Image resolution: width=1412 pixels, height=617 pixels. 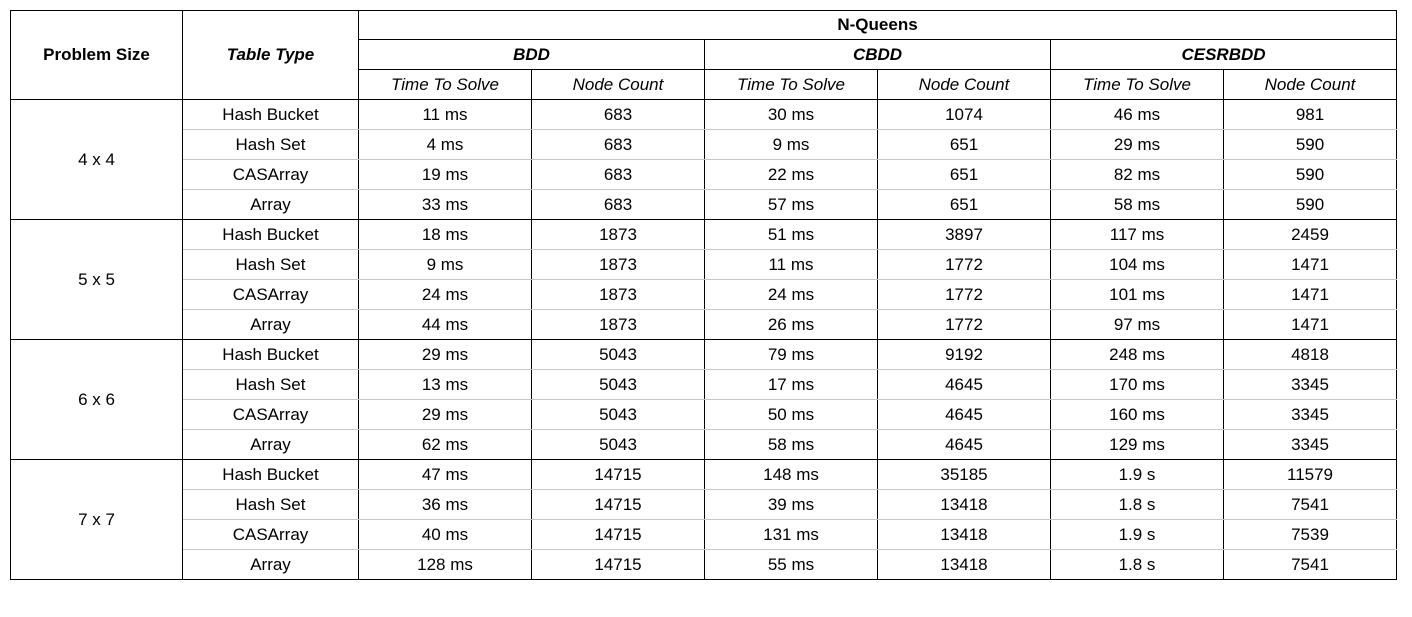 I want to click on cell-time-cbdd: 9 ms, so click(x=791, y=144).